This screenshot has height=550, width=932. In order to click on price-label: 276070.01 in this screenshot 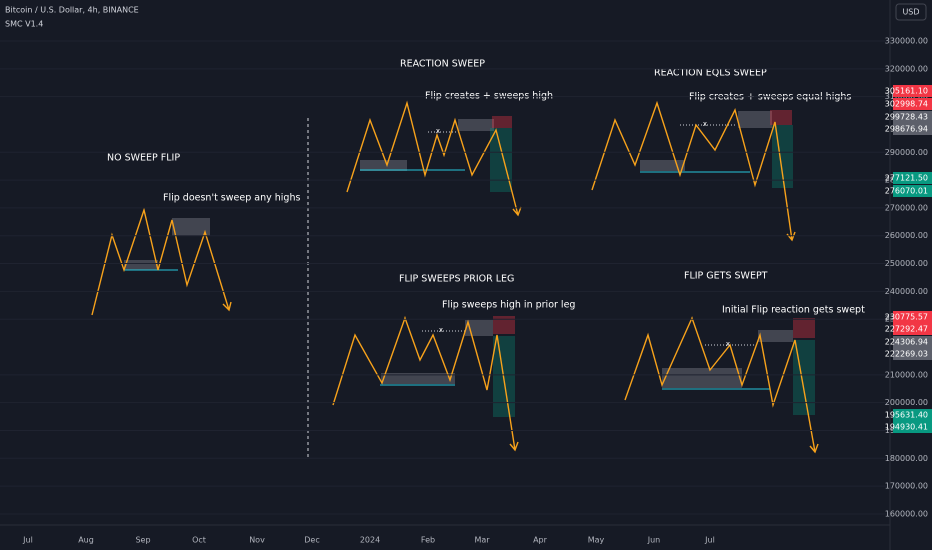, I will do `click(906, 191)`.